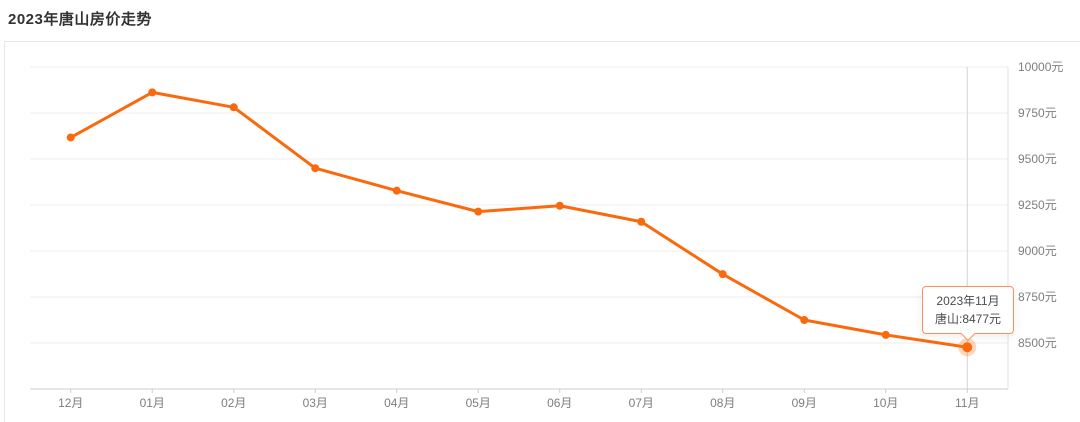 Image resolution: width=1080 pixels, height=422 pixels. I want to click on x-axis-label: 04月, so click(396, 403).